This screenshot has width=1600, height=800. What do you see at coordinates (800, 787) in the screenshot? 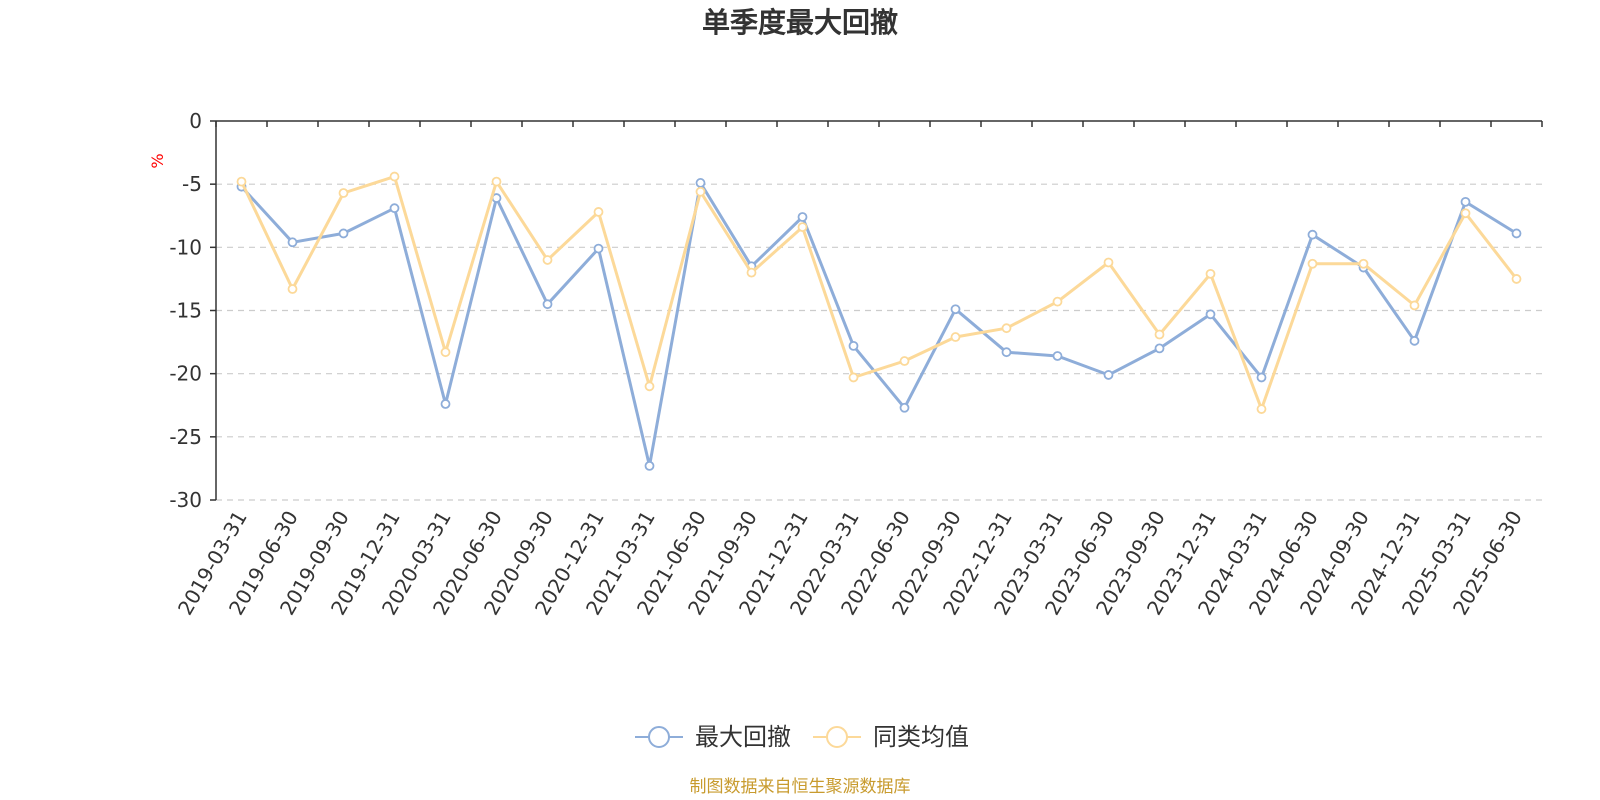
I see `source-note: 制图数据来自恒生聚源数据库` at bounding box center [800, 787].